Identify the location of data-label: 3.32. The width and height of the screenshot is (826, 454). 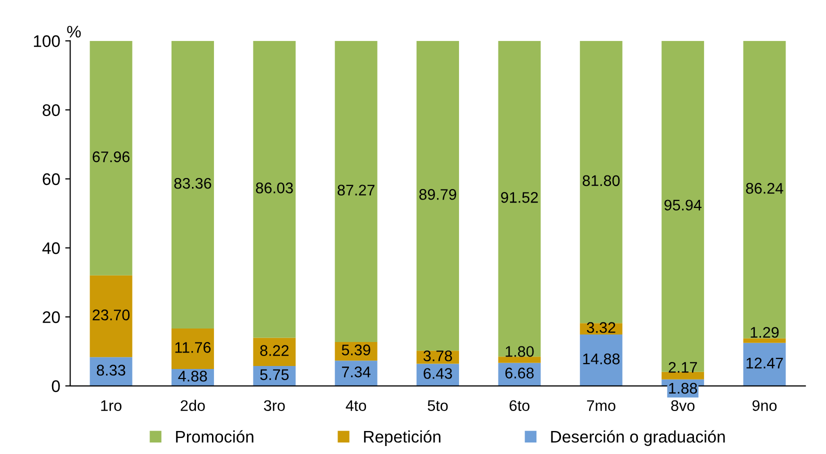
(601, 327).